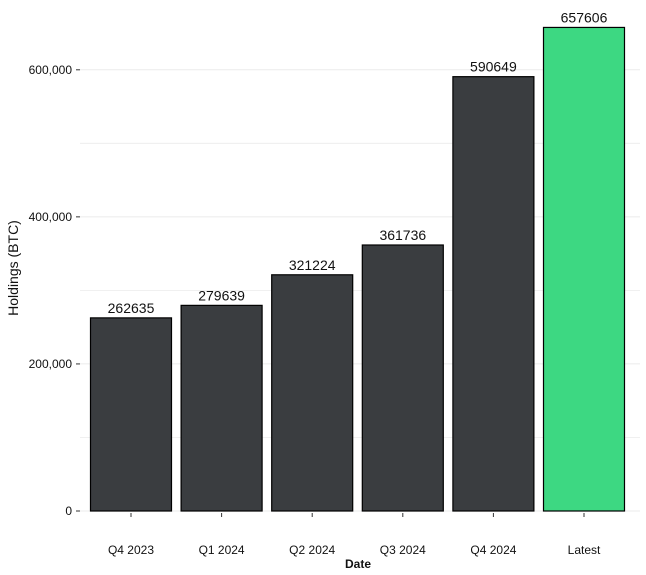  Describe the element at coordinates (402, 235) in the screenshot. I see `bar-value-label: 361736` at that location.